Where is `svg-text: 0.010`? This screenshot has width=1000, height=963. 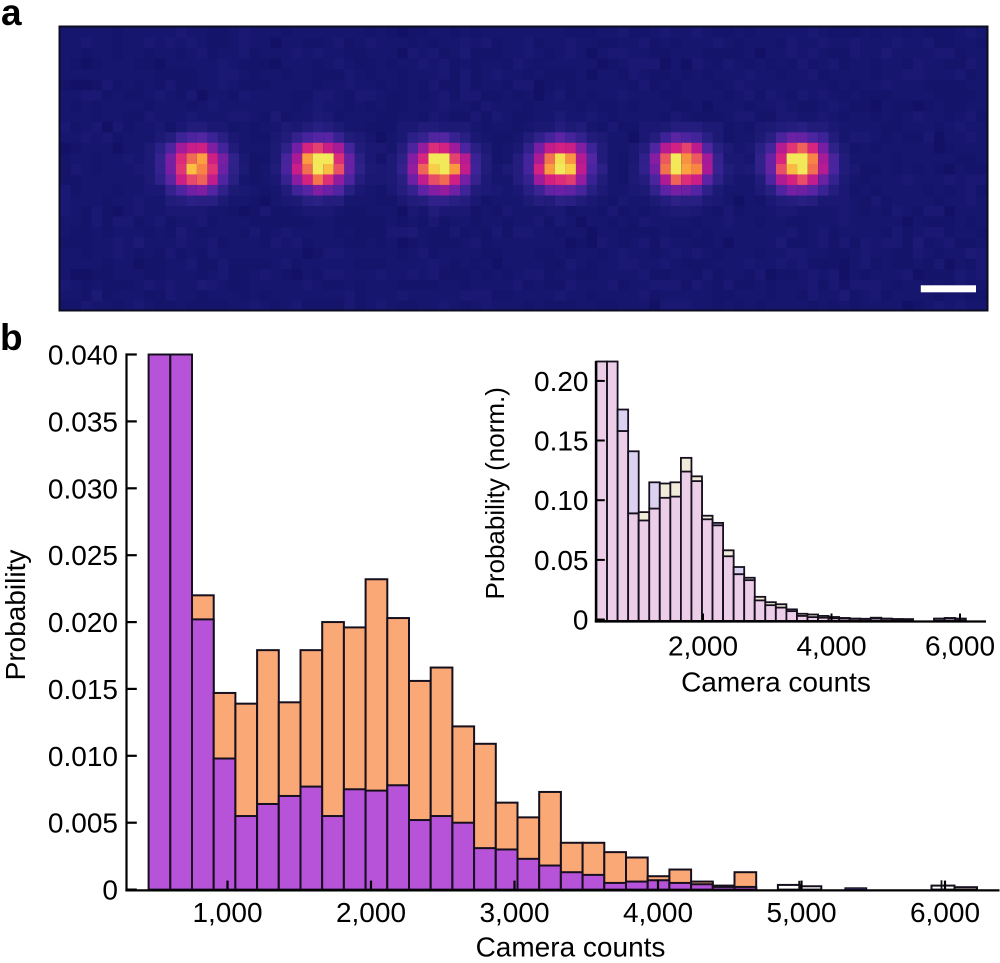 svg-text: 0.010 is located at coordinates (83, 756).